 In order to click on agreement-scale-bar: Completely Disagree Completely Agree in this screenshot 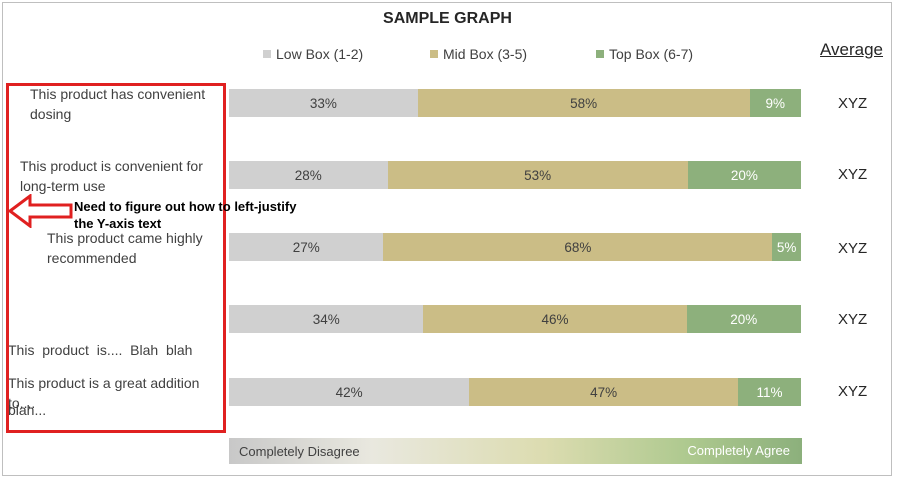, I will do `click(515, 451)`.